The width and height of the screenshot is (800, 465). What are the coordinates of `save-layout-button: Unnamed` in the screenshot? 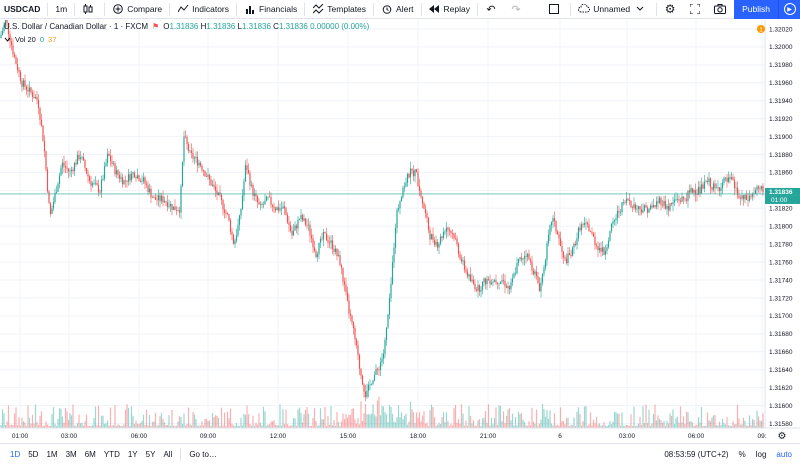 It's located at (613, 9).